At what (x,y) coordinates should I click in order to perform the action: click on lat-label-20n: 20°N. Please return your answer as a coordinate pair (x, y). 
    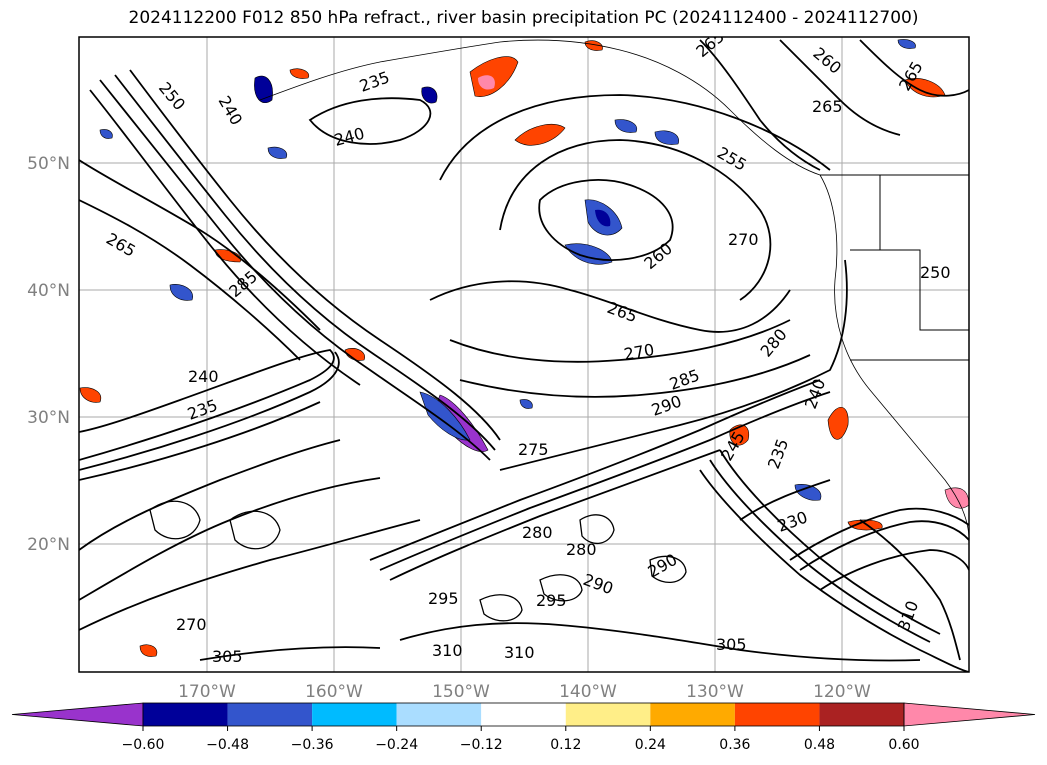
    Looking at the image, I should click on (48, 545).